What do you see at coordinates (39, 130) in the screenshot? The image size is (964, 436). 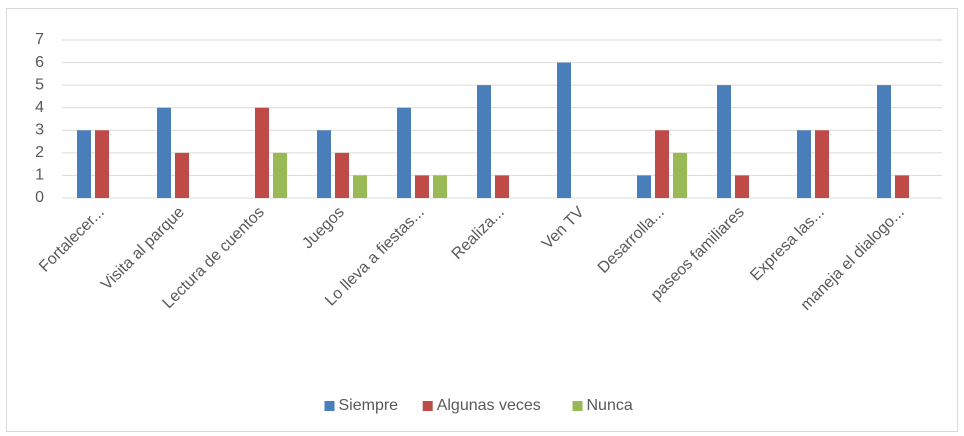 I see `y-tick-label: 3` at bounding box center [39, 130].